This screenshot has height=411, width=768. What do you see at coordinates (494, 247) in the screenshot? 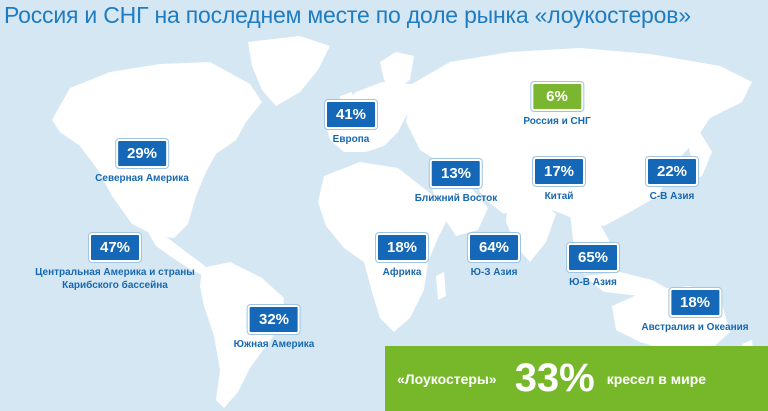
I see `share-badge: 64%` at bounding box center [494, 247].